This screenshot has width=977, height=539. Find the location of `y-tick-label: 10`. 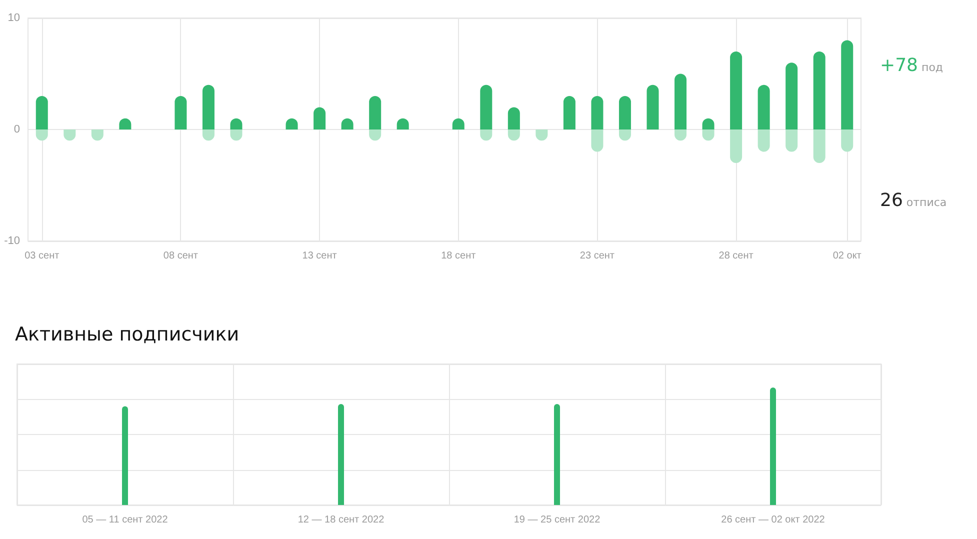

y-tick-label: 10 is located at coordinates (14, 18).